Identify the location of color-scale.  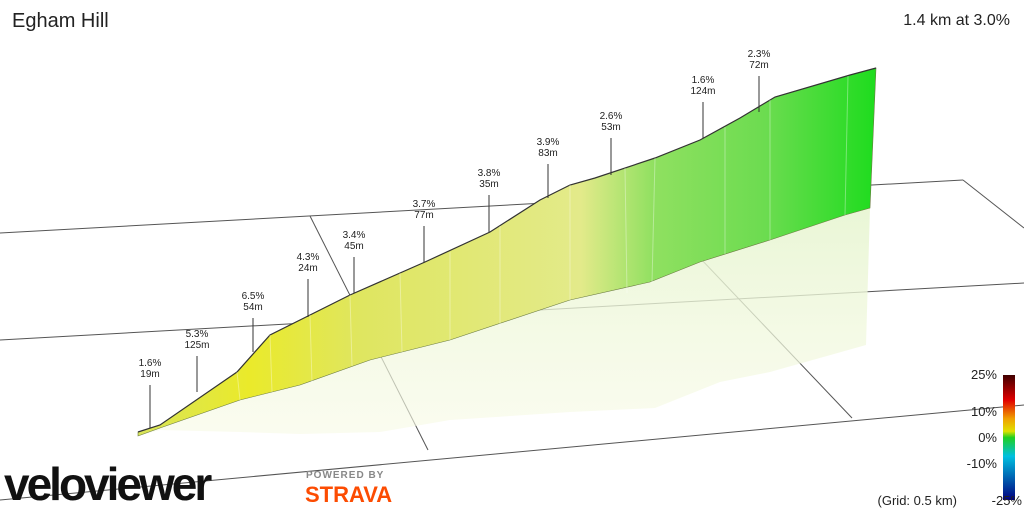
(1009, 437).